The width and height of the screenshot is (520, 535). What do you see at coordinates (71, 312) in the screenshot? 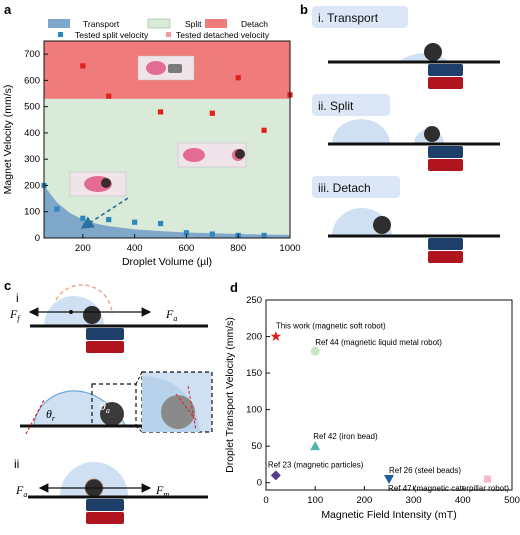
I see `force-origin` at bounding box center [71, 312].